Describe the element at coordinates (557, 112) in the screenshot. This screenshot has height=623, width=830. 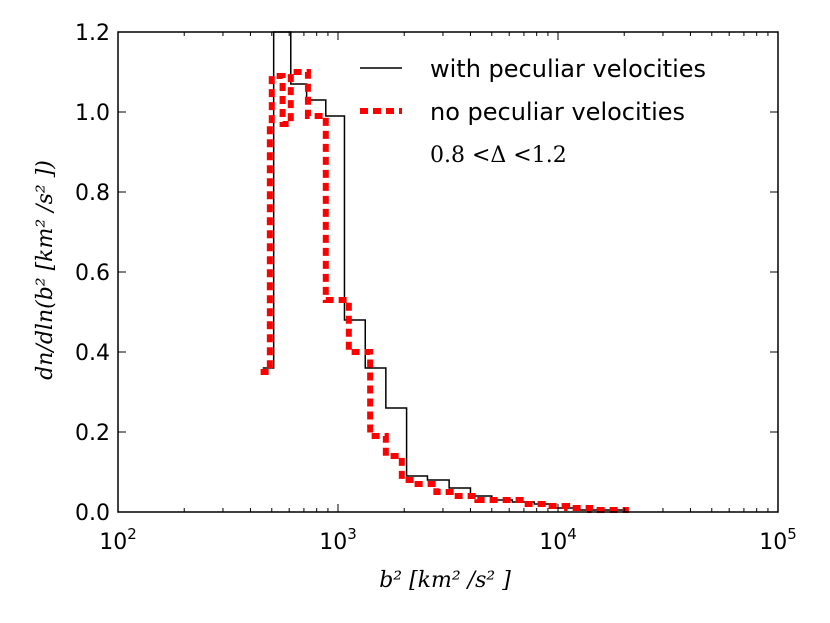
I see `legend-label-no-peculiar-velocities: no peculiar velocities` at that location.